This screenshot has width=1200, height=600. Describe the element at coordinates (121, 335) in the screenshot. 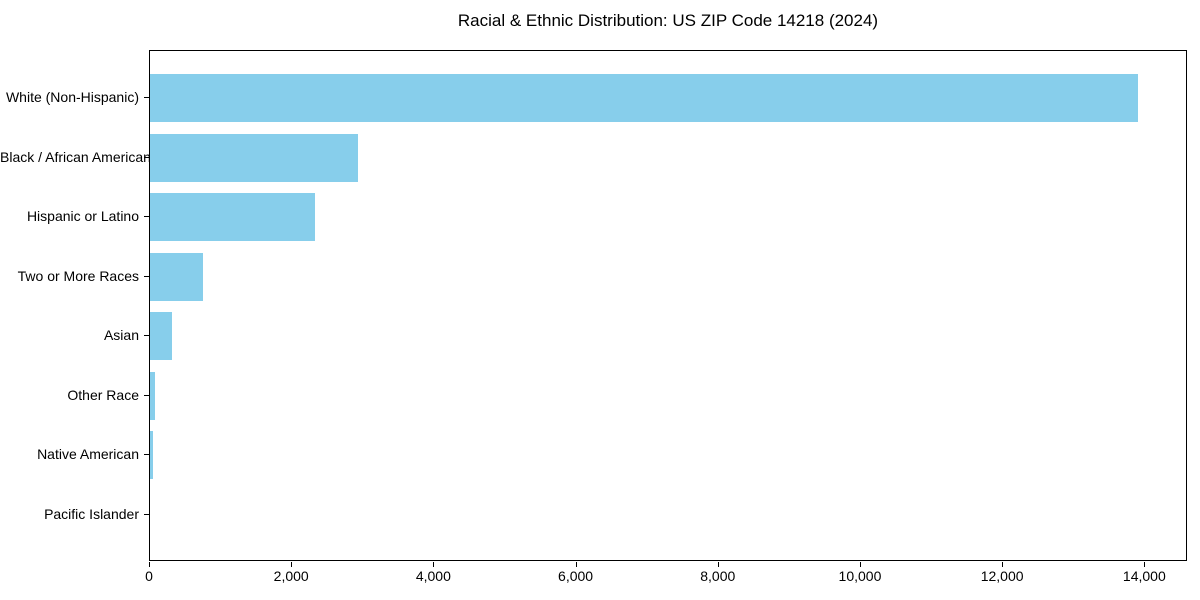

I see `y-tick-label: Asian` at that location.